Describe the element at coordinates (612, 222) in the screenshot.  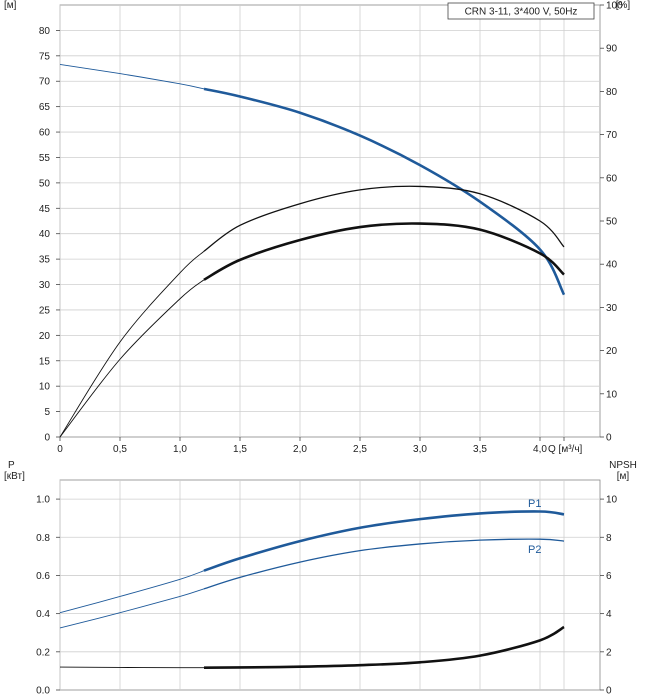
I see `right-tick-label: 50` at that location.